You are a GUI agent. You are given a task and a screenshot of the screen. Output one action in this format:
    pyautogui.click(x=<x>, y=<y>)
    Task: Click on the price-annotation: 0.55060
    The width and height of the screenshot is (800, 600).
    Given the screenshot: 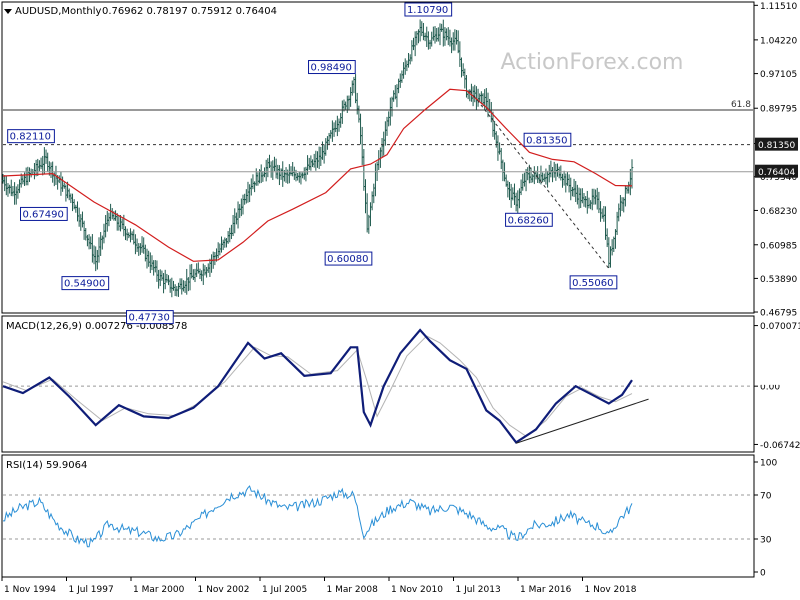 What is the action you would take?
    pyautogui.click(x=593, y=282)
    